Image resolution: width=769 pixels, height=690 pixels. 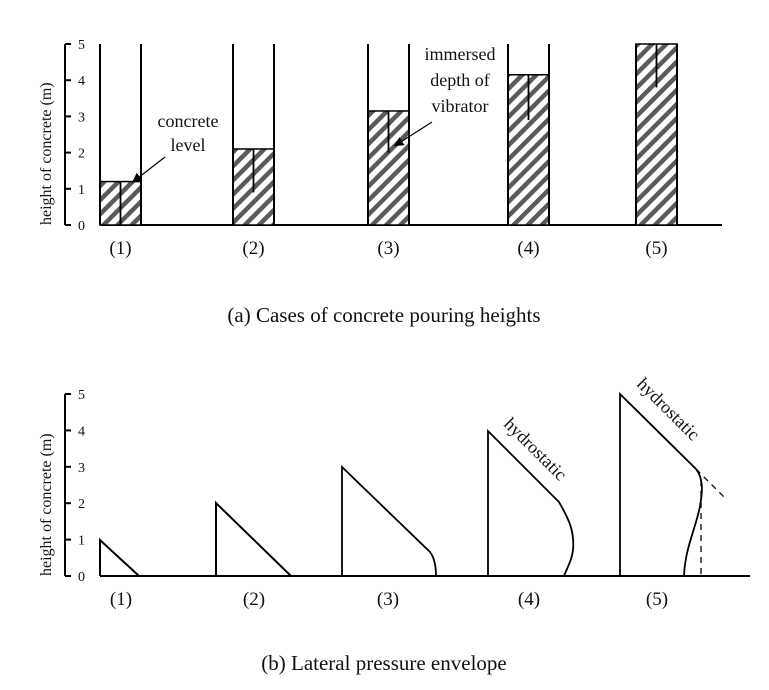 I want to click on vibrator-arrow, so click(x=413, y=134).